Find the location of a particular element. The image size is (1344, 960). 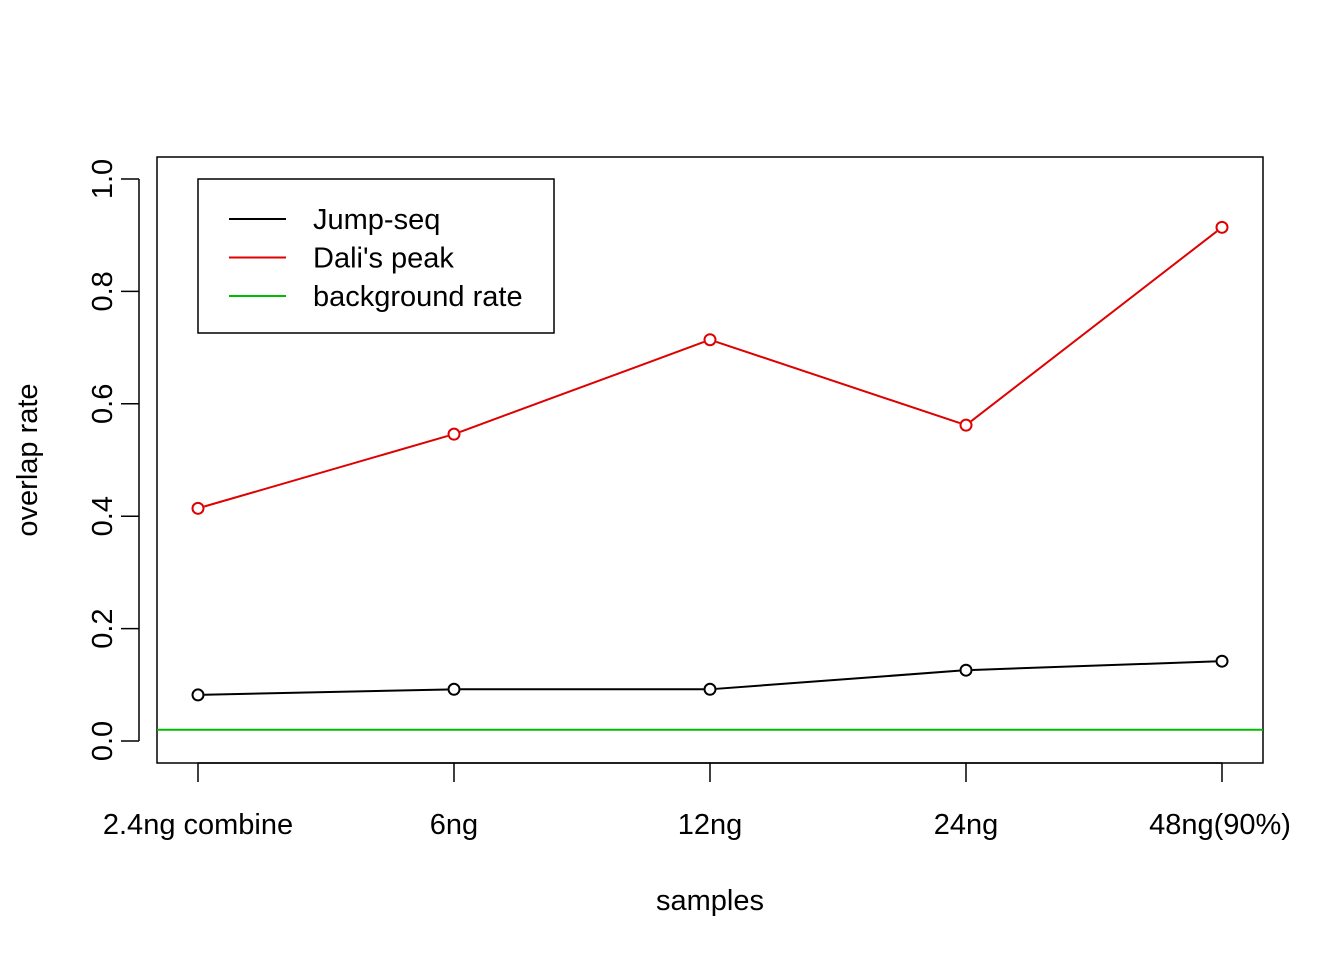

legend-label: Dali's peak is located at coordinates (383, 259).